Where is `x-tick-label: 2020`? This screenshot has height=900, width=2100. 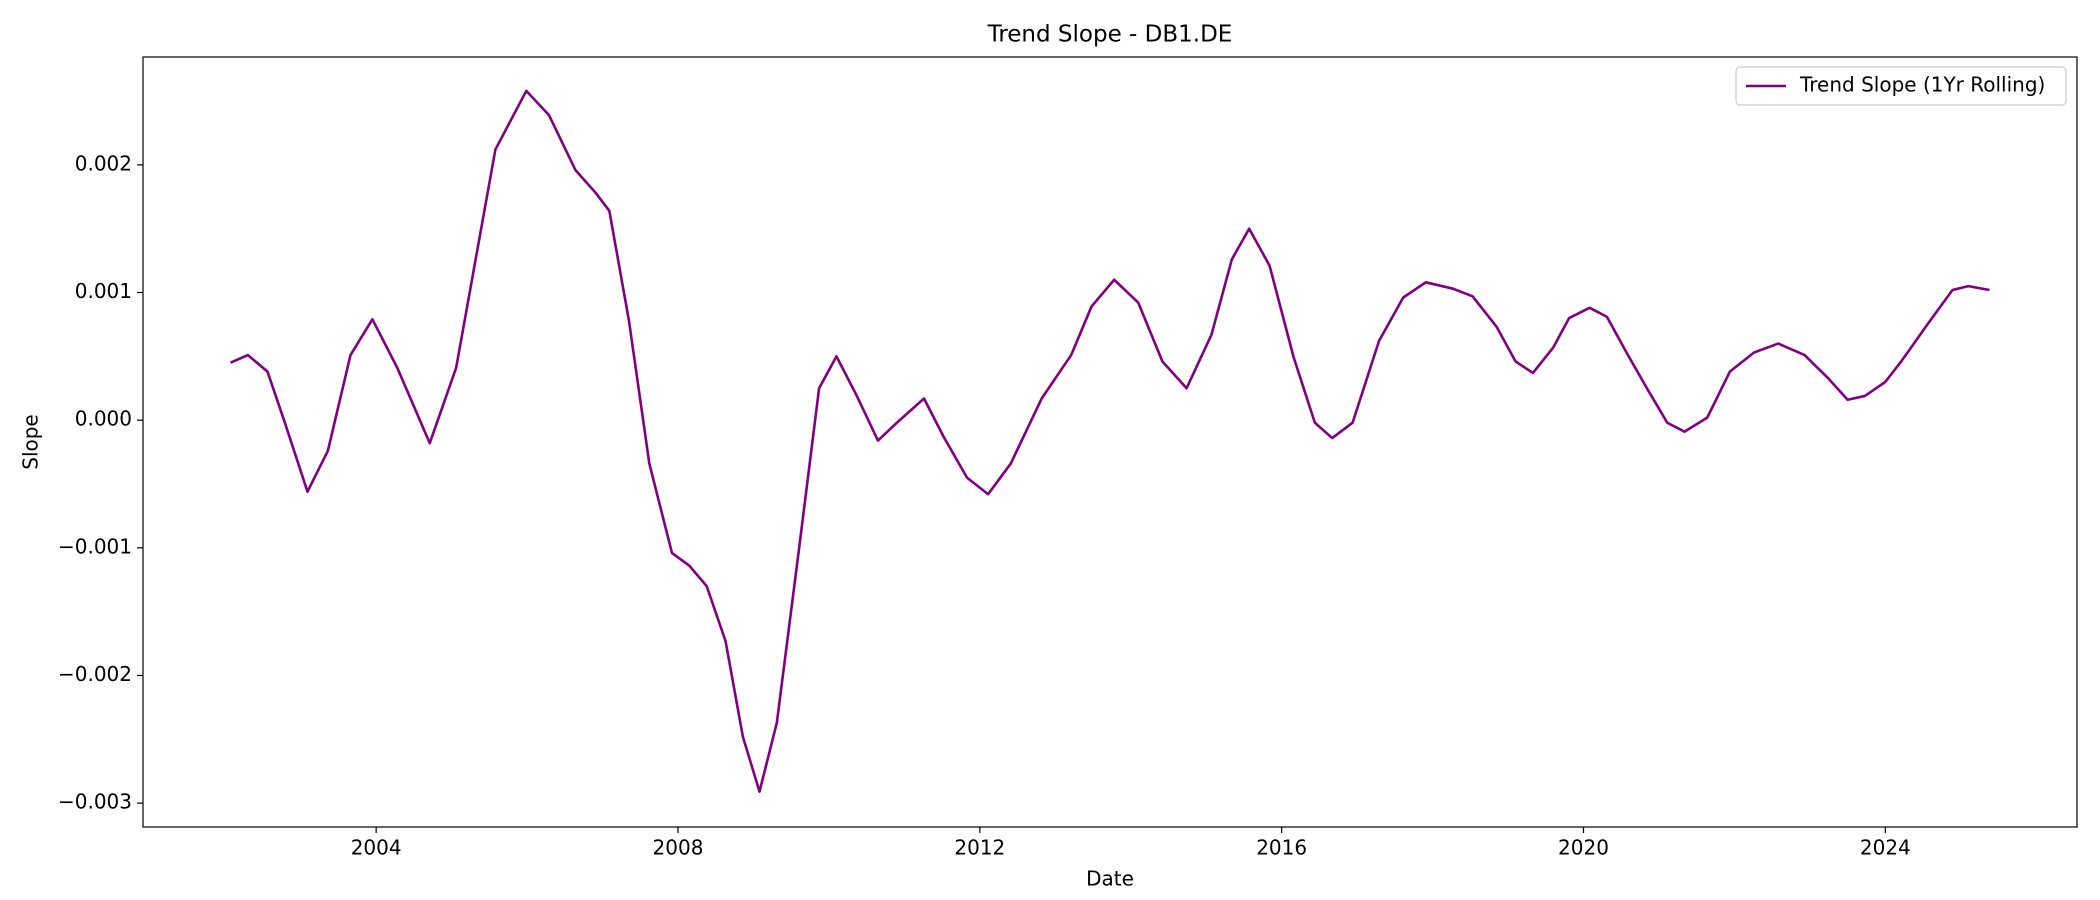 x-tick-label: 2020 is located at coordinates (1583, 848).